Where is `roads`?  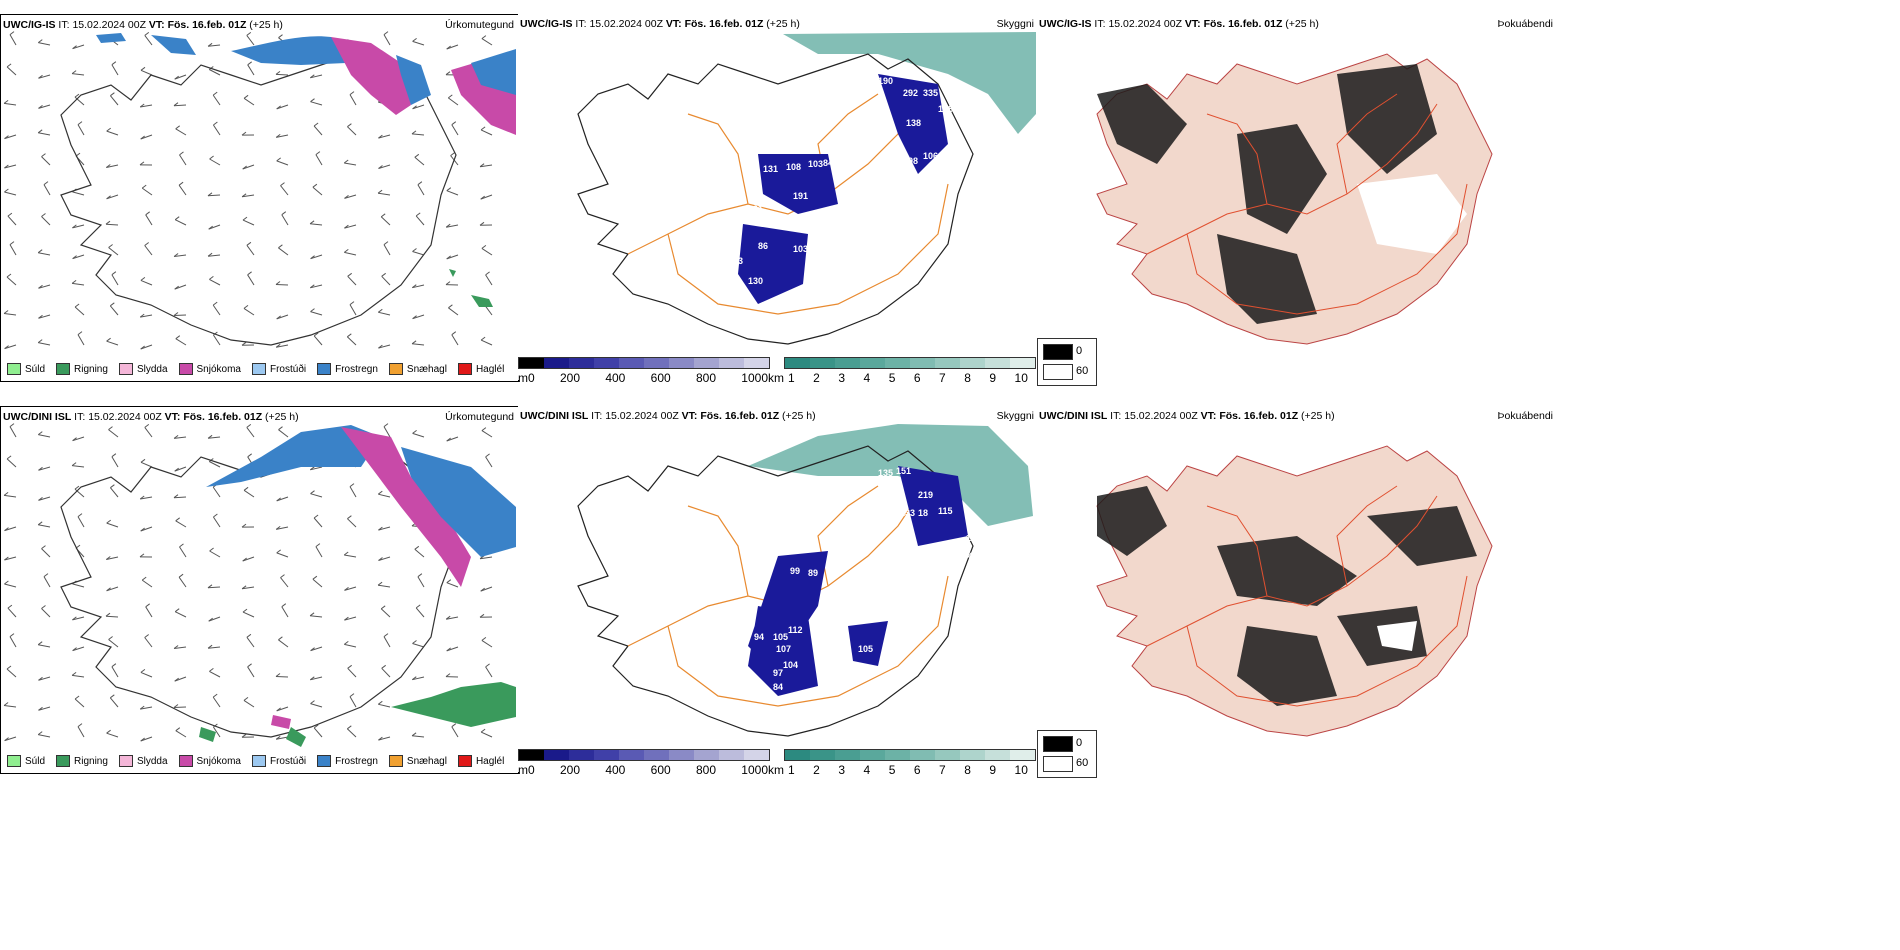
roads is located at coordinates (1307, 204).